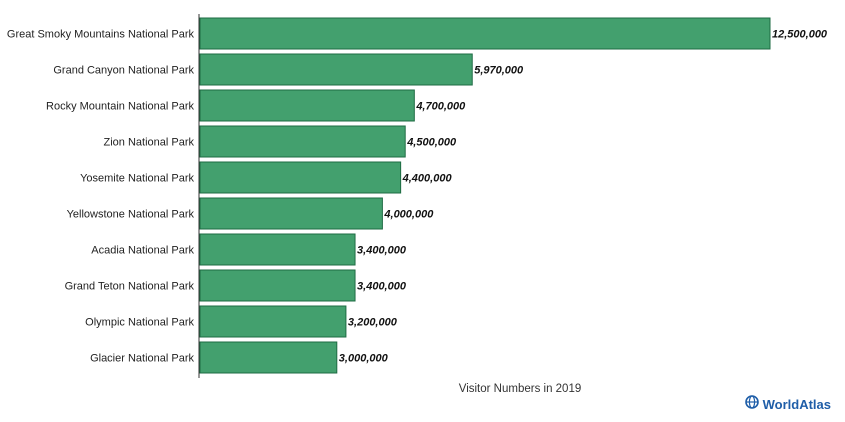 Image resolution: width=845 pixels, height=422 pixels. What do you see at coordinates (139, 323) in the screenshot?
I see `category-label: Olympic National Park` at bounding box center [139, 323].